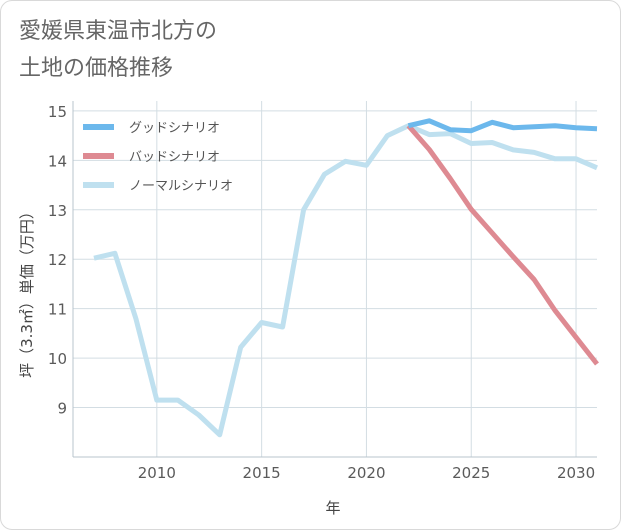  I want to click on legend-label: グッドシナリオ, so click(174, 128).